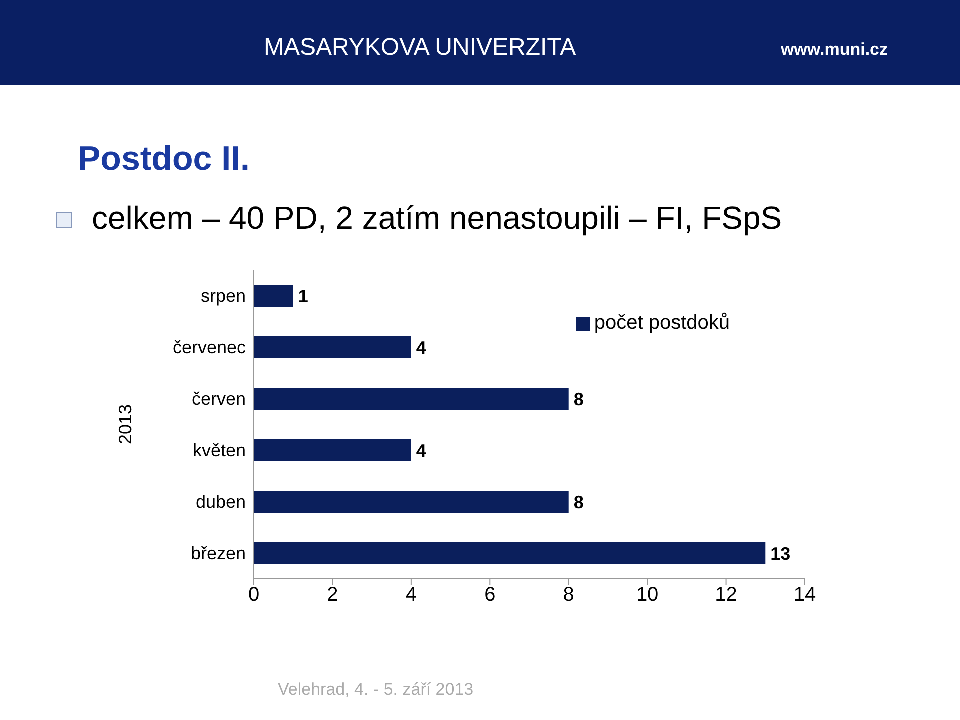 Image resolution: width=960 pixels, height=720 pixels. What do you see at coordinates (164, 159) in the screenshot?
I see `chart-title: Postdoc II.` at bounding box center [164, 159].